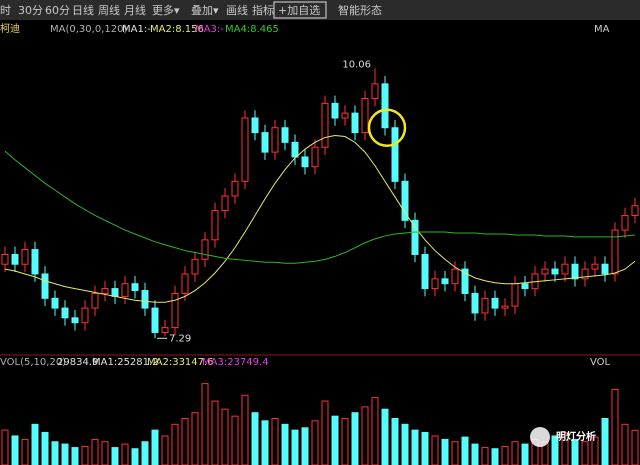 Image resolution: width=640 pixels, height=465 pixels. I want to click on ma-label: MA4:8.465, so click(252, 29).